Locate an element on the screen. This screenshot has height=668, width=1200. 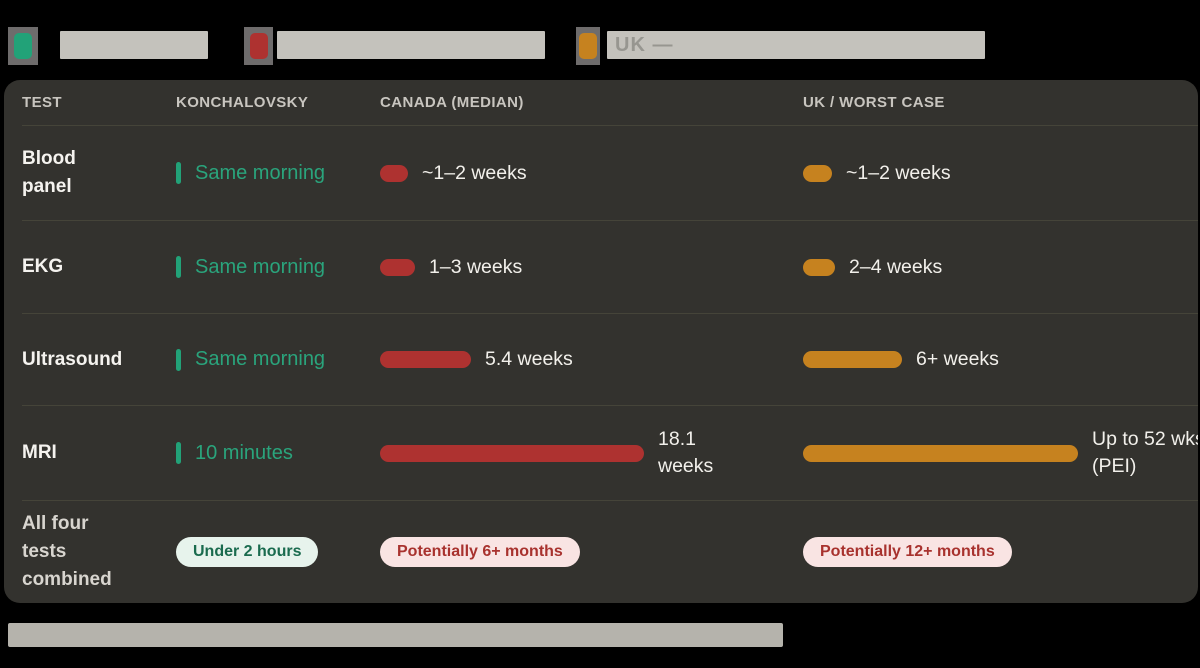
value-cell: Potentially 6+ months is located at coordinates (591, 552).